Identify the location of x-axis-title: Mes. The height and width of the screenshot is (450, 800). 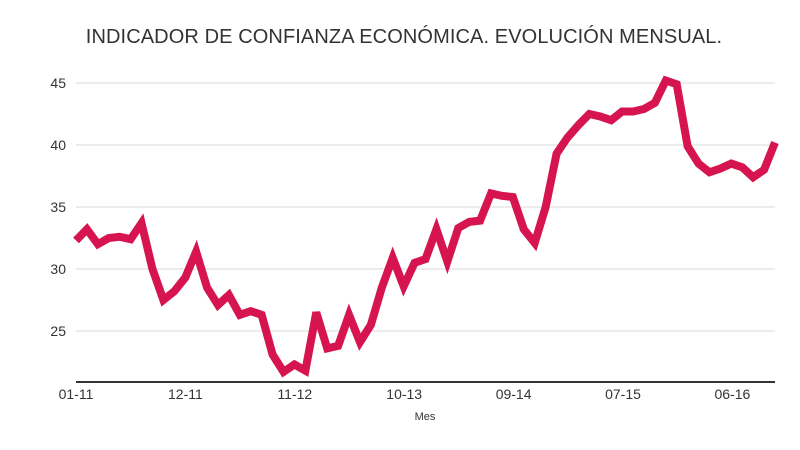
(425, 417).